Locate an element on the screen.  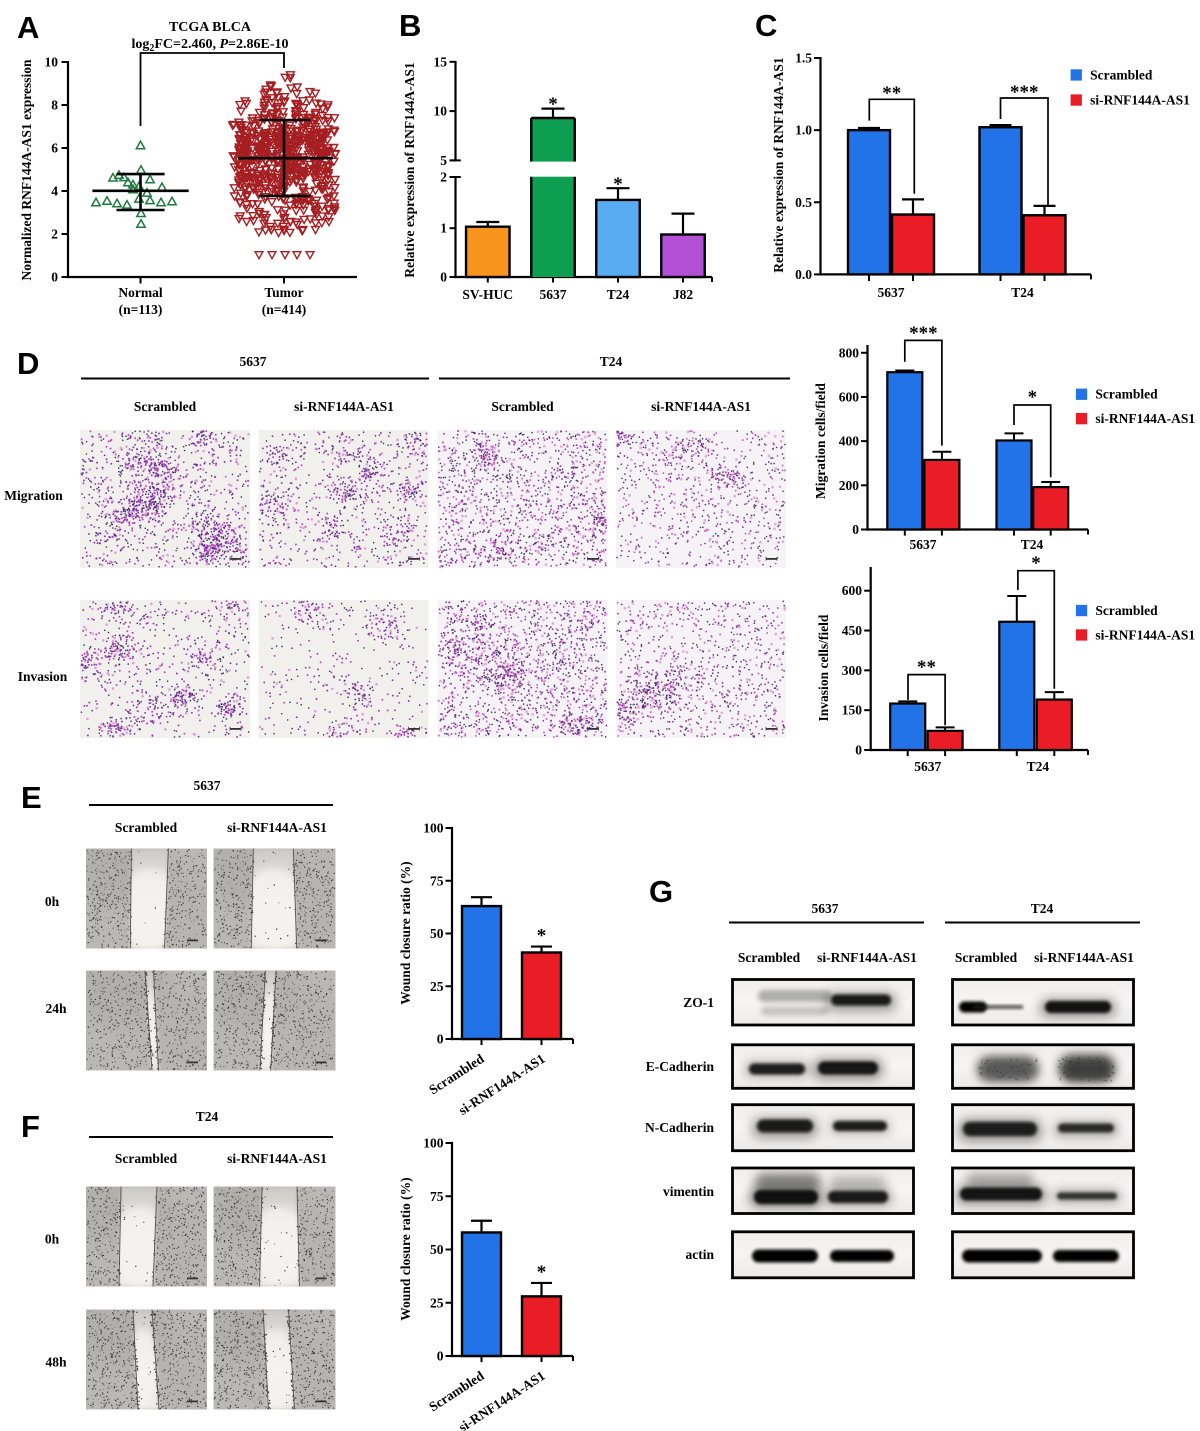
svg-text: 0.0 is located at coordinates (803, 274).